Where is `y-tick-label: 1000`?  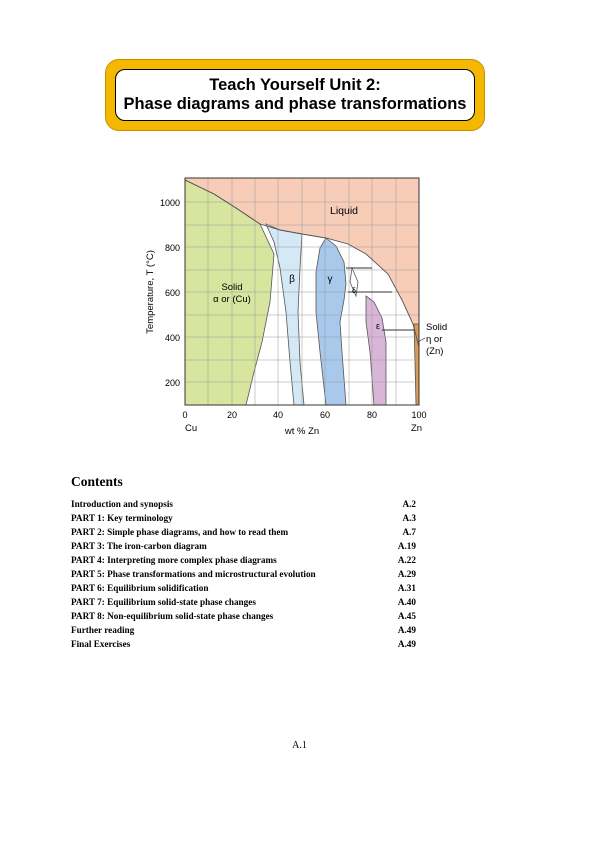
y-tick-label: 1000 is located at coordinates (170, 203).